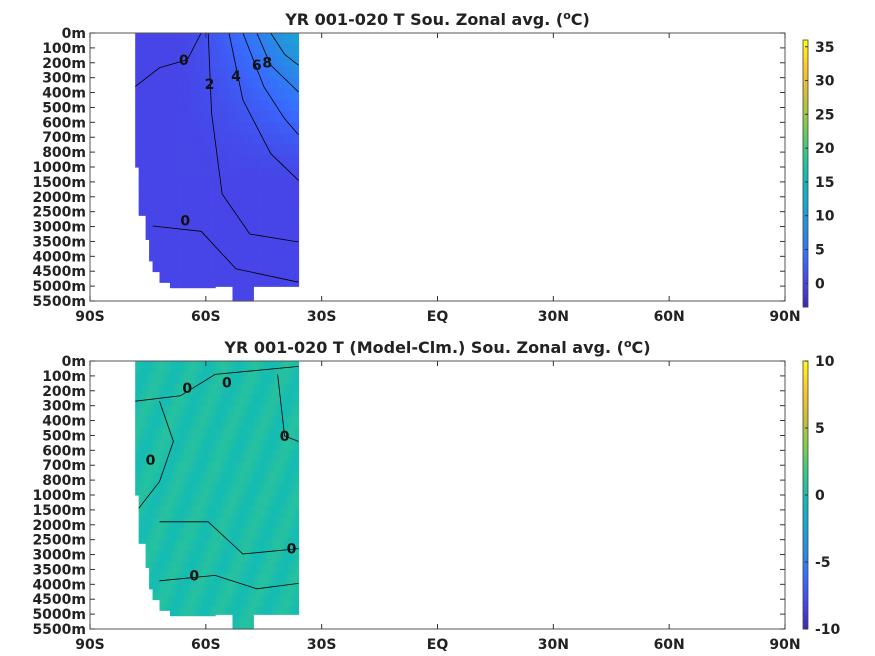 Image resolution: width=875 pixels, height=656 pixels. Describe the element at coordinates (669, 645) in the screenshot. I see `x-tick-label: 60N` at that location.